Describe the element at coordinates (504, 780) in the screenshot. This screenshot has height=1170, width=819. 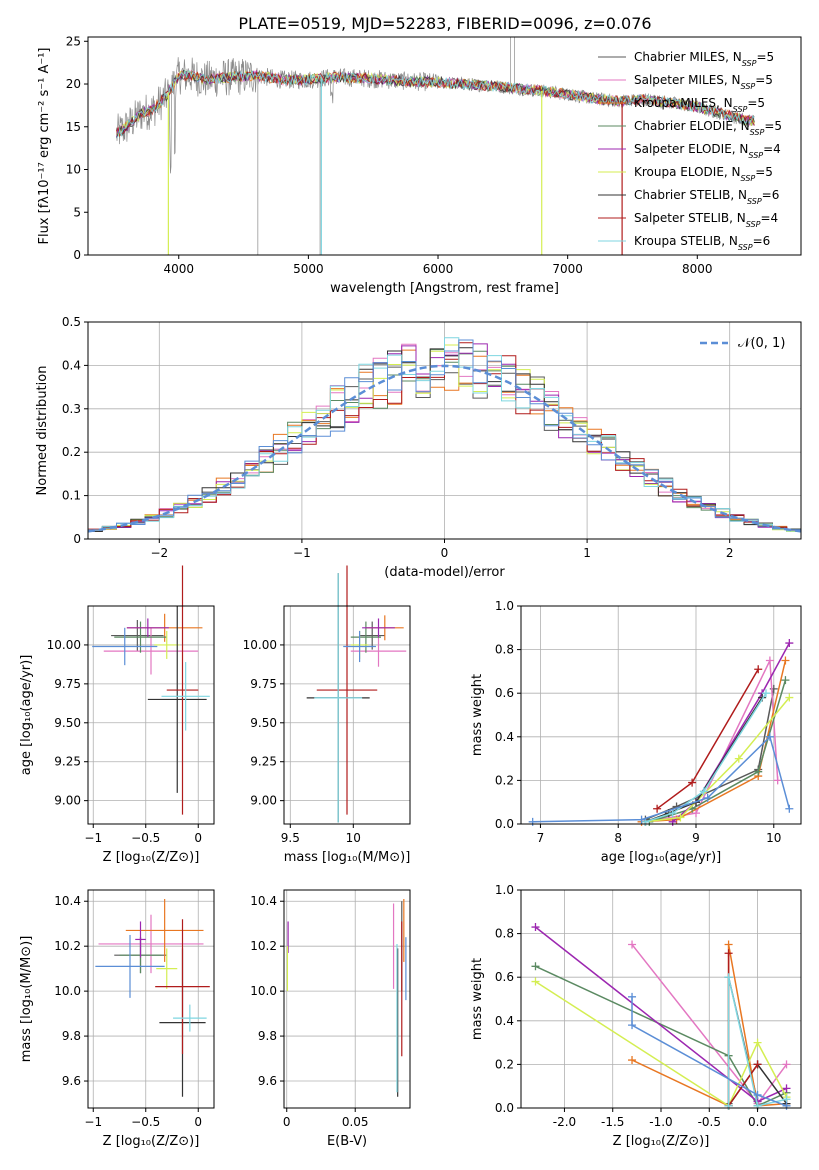
I see `y-tick-label: 0.2` at that location.